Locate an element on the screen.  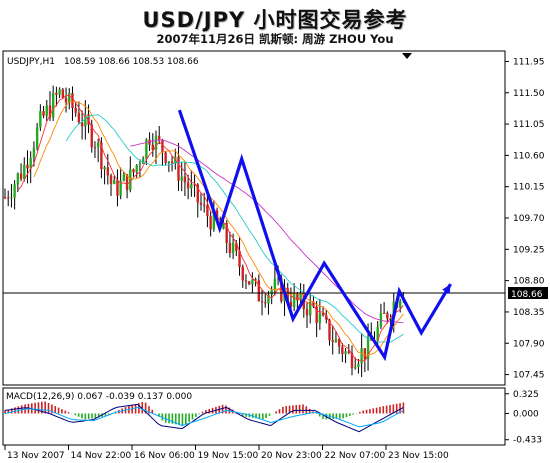
price-tick-label: 111.50 is located at coordinates (529, 94).